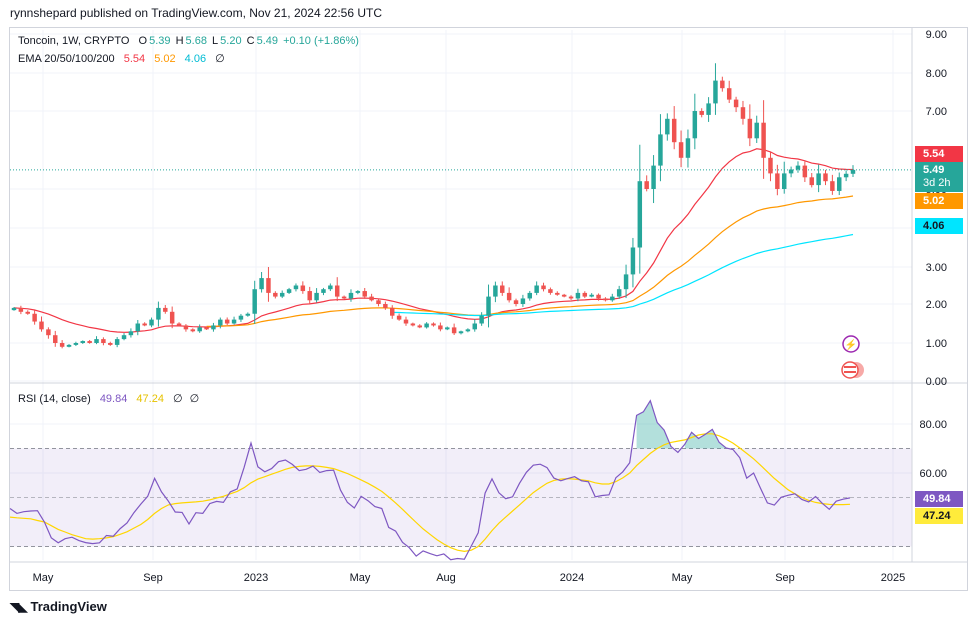  I want to click on ema50-value: 5.02, so click(165, 59).